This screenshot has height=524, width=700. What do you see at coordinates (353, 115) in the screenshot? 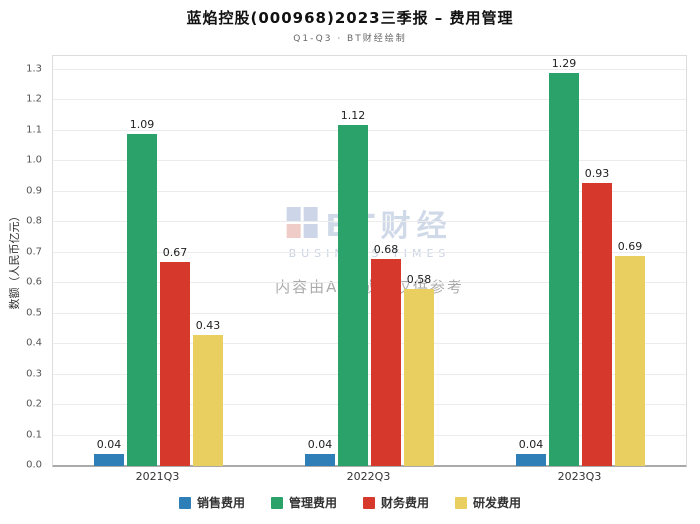
I see `bar-value-label: 1.12` at bounding box center [353, 115].